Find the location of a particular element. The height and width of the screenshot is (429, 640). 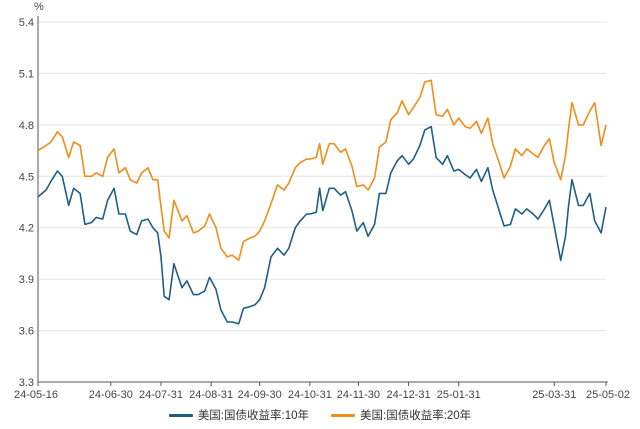

y-tick-label-5: 4.8 is located at coordinates (26, 126).